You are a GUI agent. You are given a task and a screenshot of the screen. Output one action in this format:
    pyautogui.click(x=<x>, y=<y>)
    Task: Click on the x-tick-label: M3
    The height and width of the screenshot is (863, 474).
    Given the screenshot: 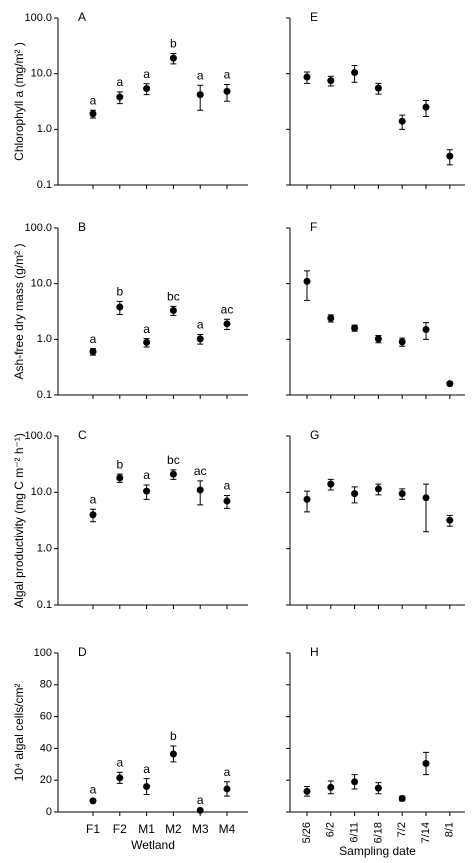 What is the action you would take?
    pyautogui.click(x=200, y=829)
    